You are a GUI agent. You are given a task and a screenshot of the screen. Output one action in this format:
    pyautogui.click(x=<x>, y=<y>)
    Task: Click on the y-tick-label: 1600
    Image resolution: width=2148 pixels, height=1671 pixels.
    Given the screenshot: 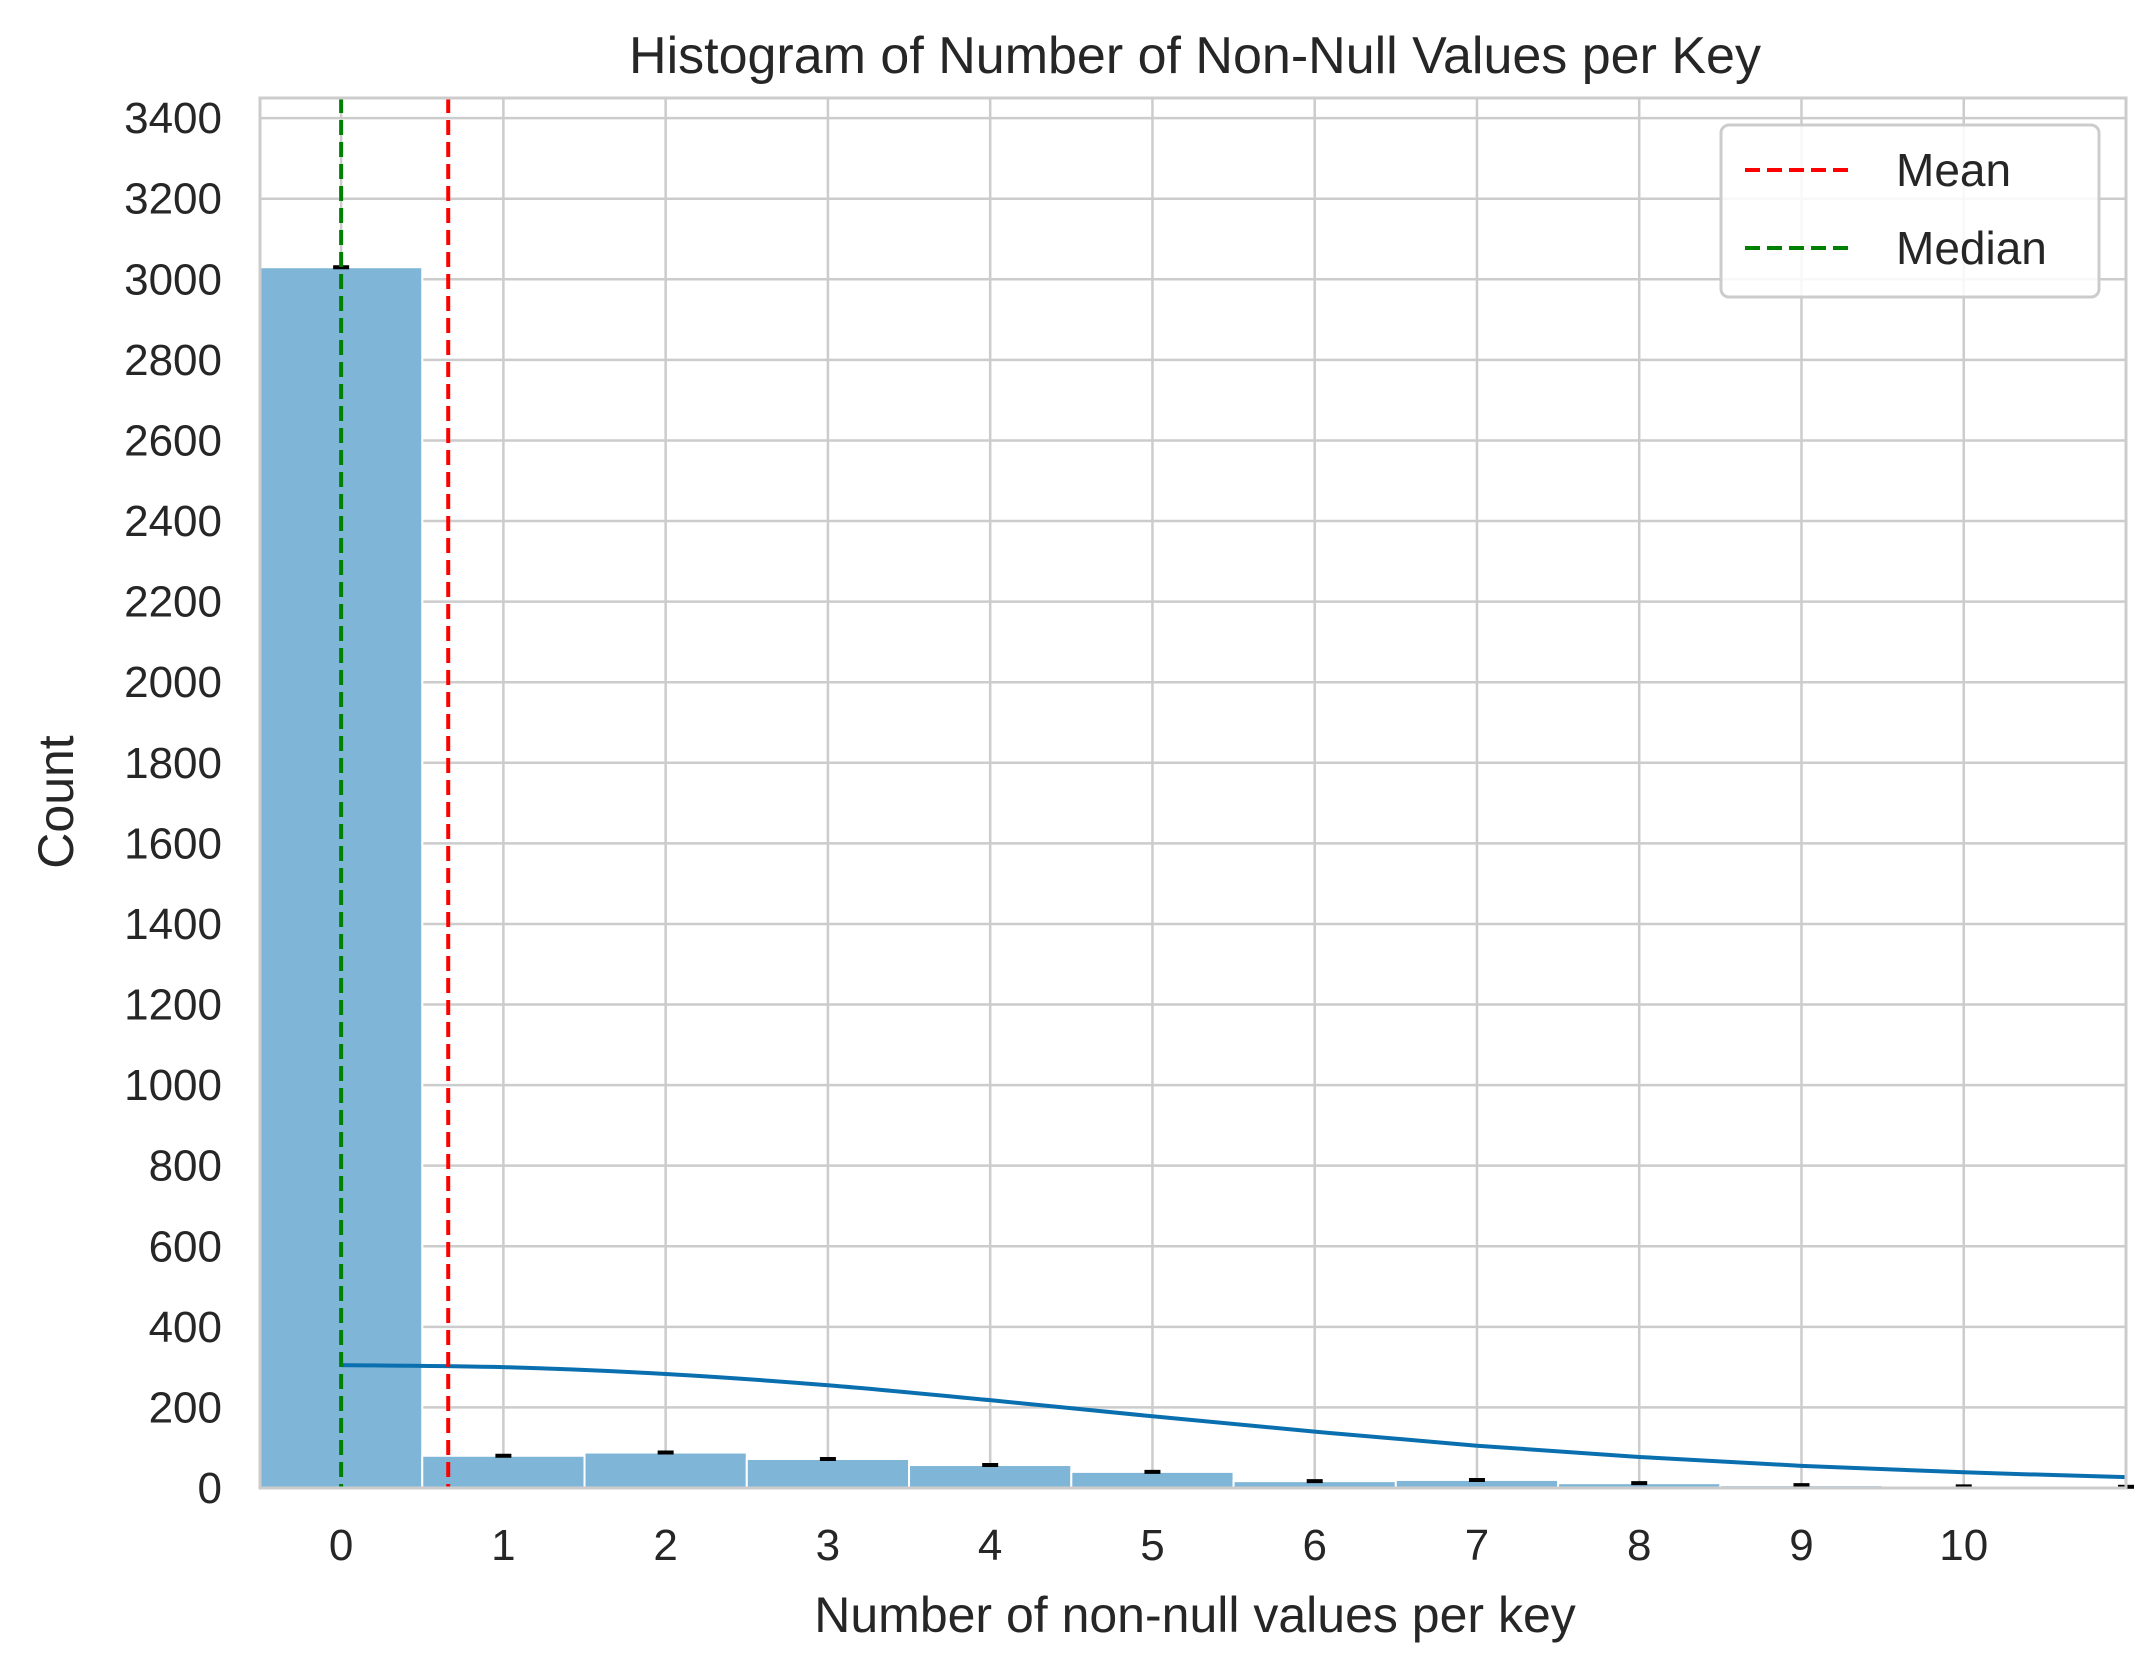 What is the action you would take?
    pyautogui.click(x=173, y=843)
    